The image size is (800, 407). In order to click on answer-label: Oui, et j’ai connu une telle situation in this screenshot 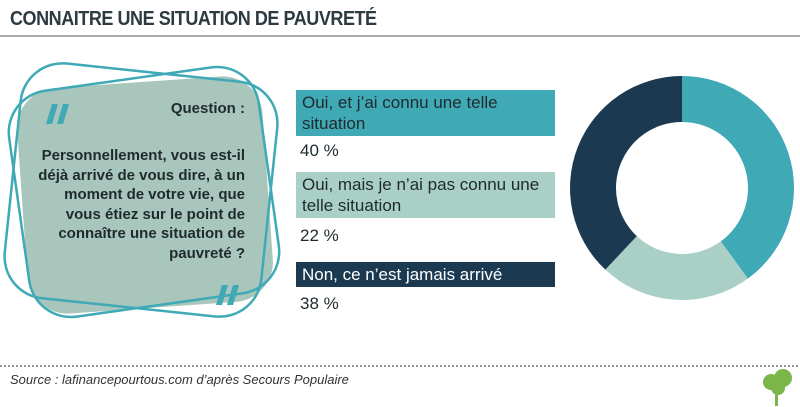, I will do `click(425, 113)`.